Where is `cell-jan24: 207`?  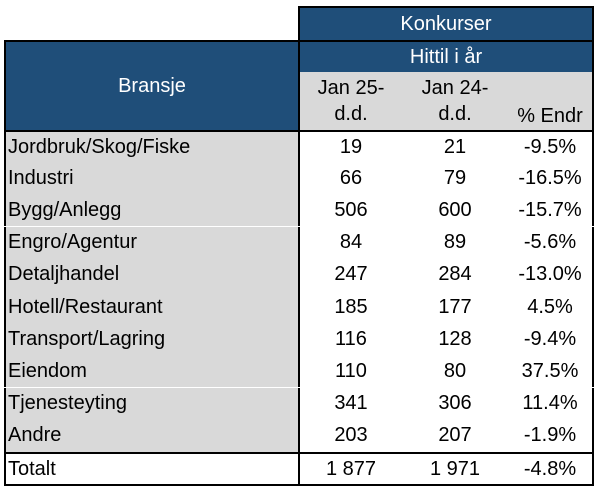
cell-jan24: 207 is located at coordinates (455, 435).